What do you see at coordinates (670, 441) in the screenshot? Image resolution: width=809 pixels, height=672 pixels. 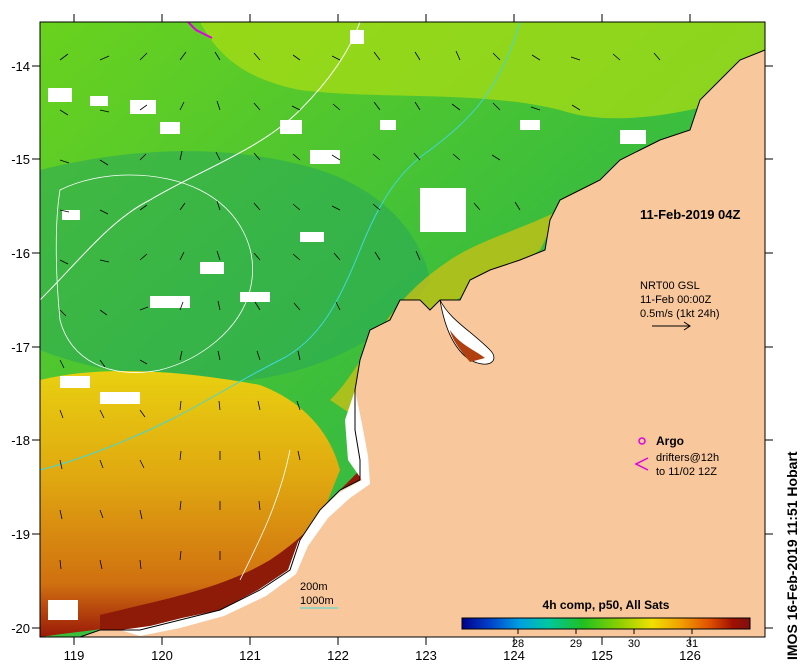 I see `argo-label: Argo` at bounding box center [670, 441].